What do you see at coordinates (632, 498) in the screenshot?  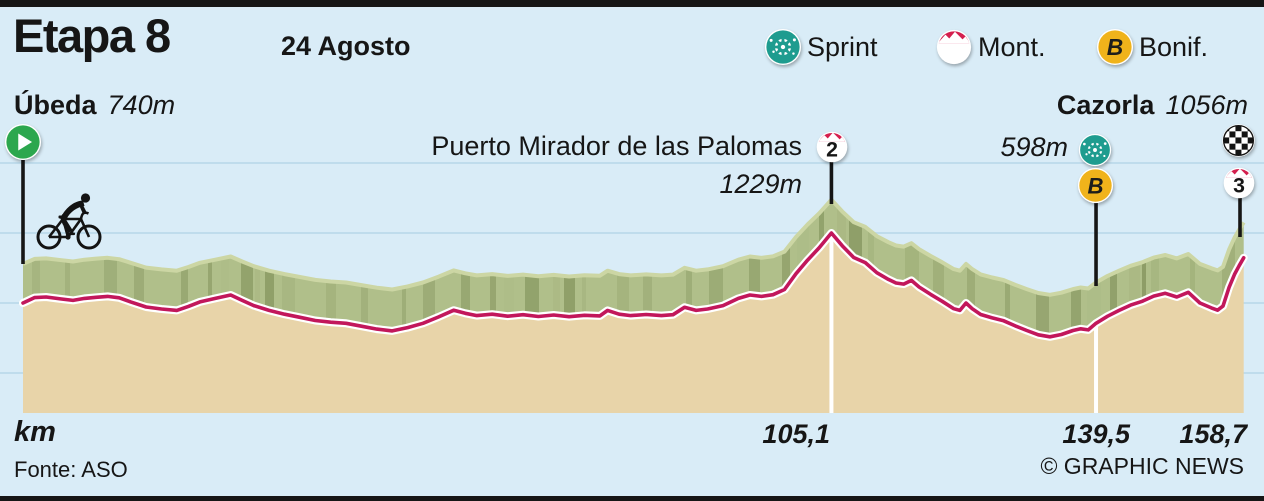 I see `bottom-border-bar` at bounding box center [632, 498].